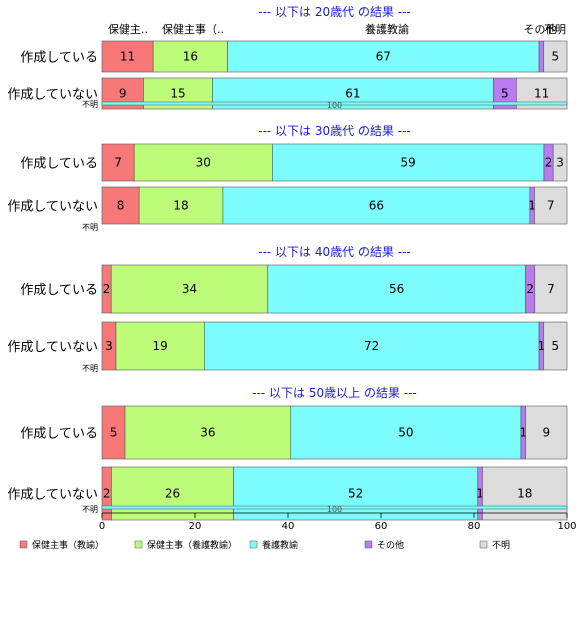 The height and width of the screenshot is (636, 580). Describe the element at coordinates (68, 545) in the screenshot. I see `legend-label: 保健主事（教諭）` at that location.